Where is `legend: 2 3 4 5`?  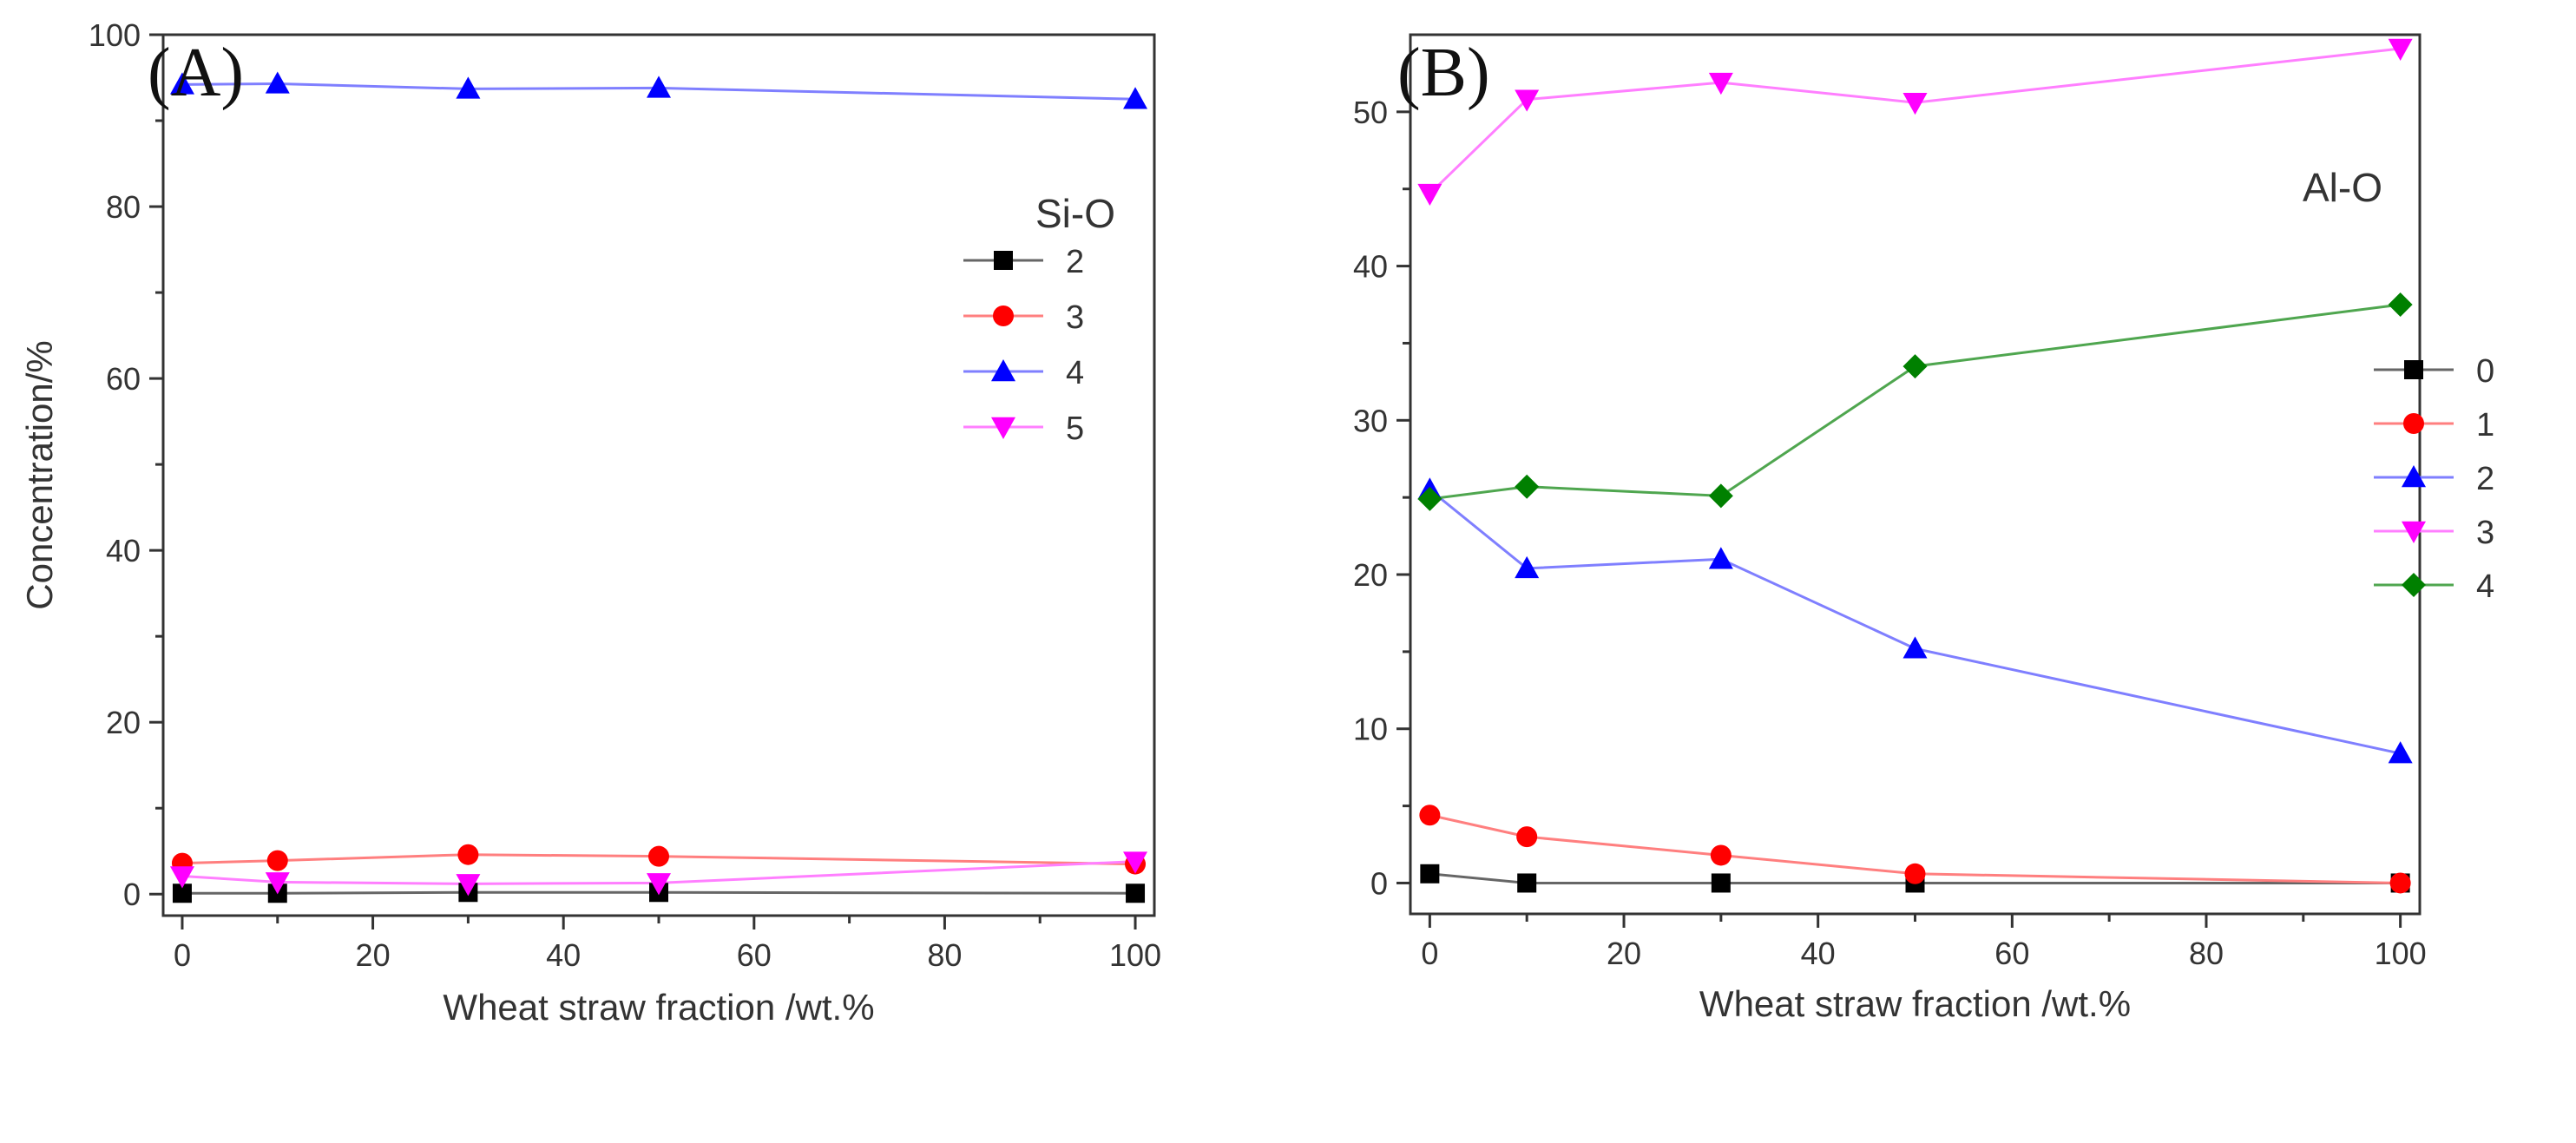 legend: 2 3 4 5 is located at coordinates (1023, 346).